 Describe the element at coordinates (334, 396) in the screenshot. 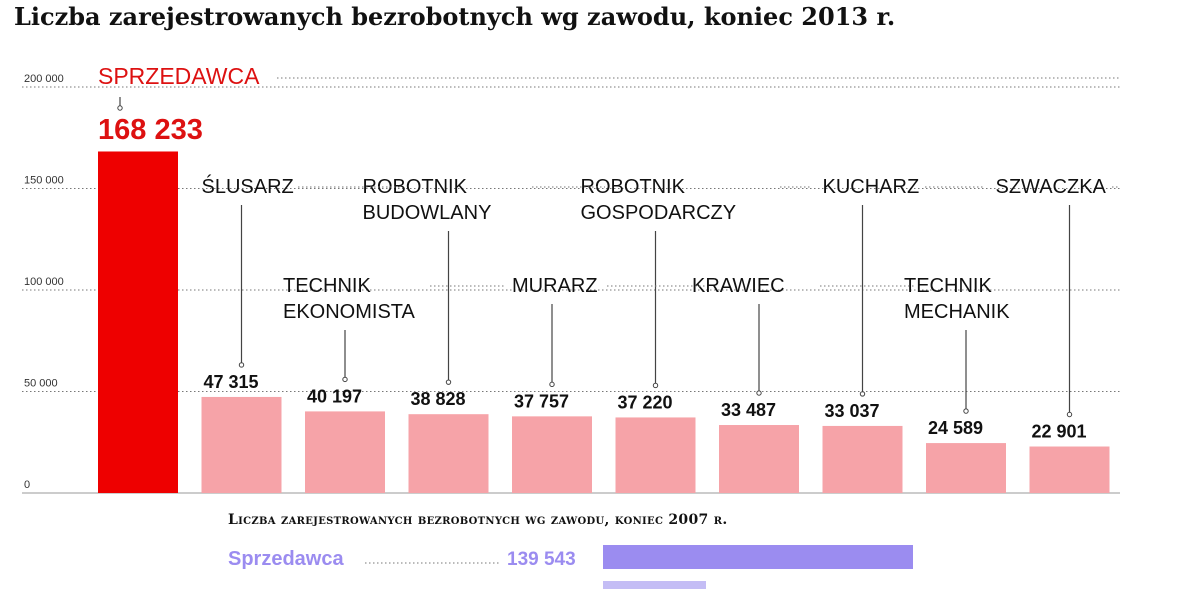

I see `value-label: 40 197` at that location.